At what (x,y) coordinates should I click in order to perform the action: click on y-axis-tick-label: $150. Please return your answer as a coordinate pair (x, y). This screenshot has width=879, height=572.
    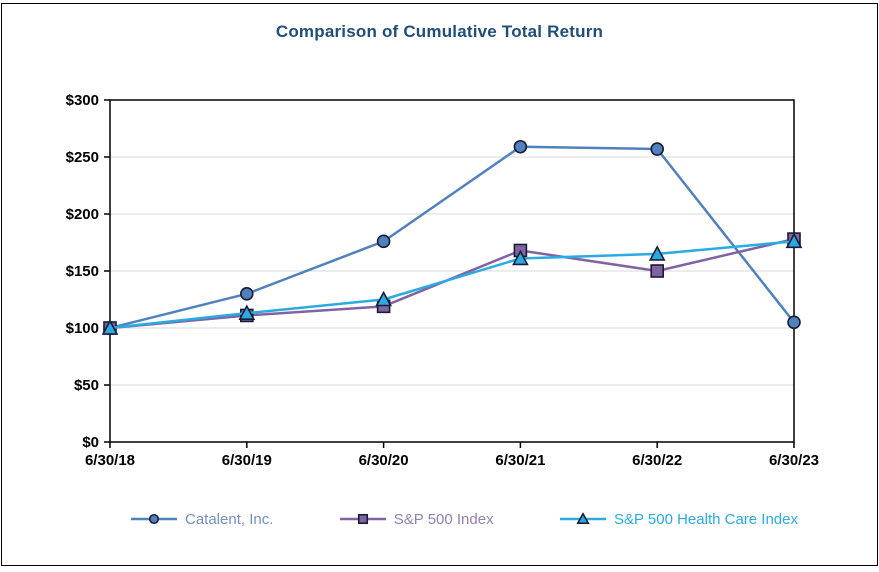
    Looking at the image, I should click on (82, 271).